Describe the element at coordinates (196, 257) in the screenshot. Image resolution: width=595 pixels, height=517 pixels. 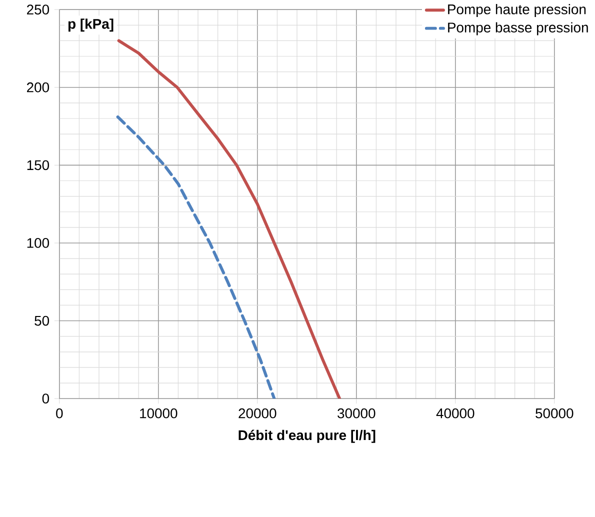
I see `line-series` at that location.